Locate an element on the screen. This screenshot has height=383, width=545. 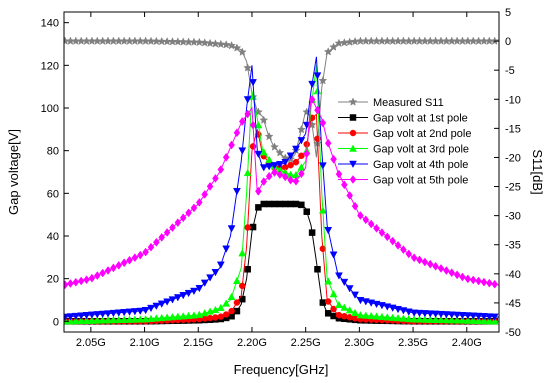
y-right-tick-label: 0 is located at coordinates (508, 42).